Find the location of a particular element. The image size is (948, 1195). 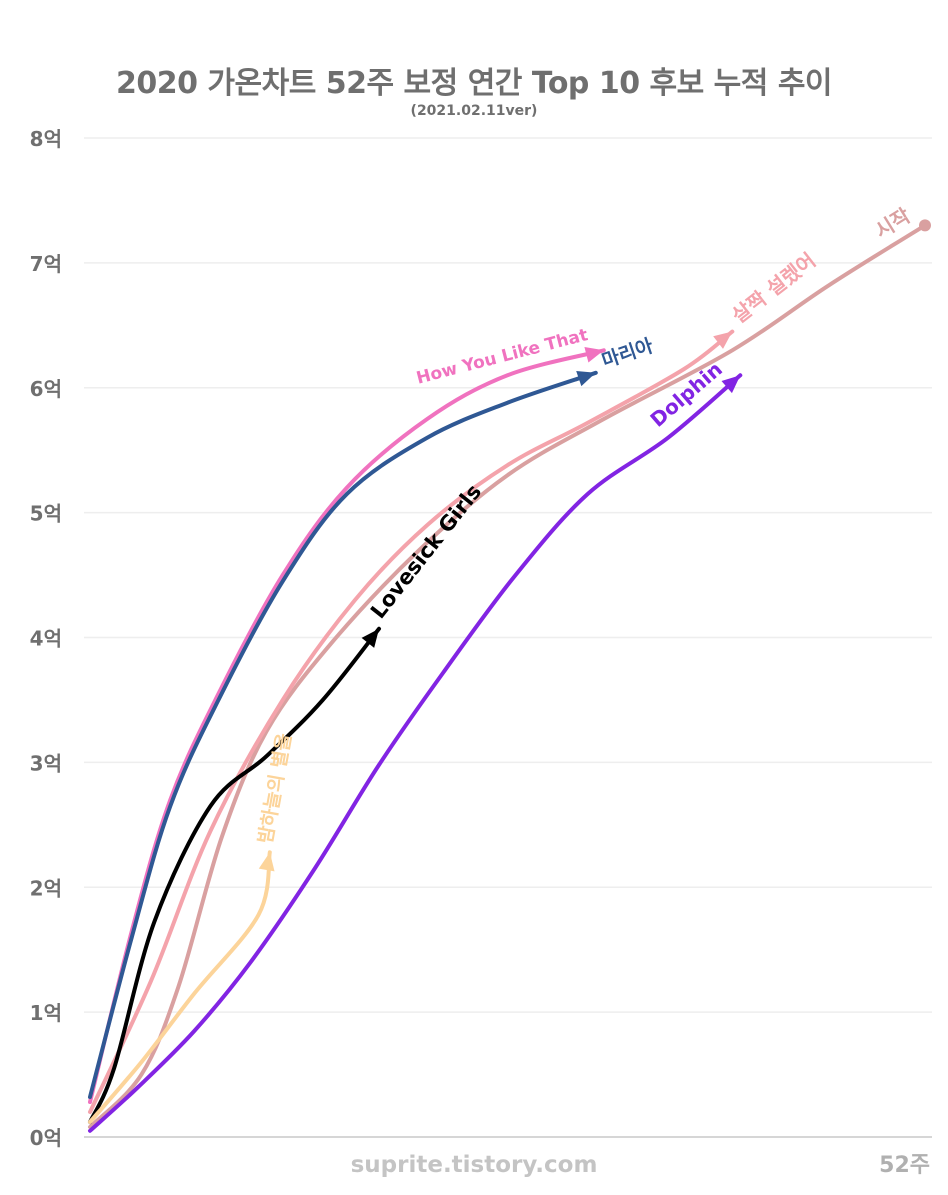

y-axis-ticks: 0억 1억 2억 3억 4억 5억 6억 7억 8억 is located at coordinates (46, 638).